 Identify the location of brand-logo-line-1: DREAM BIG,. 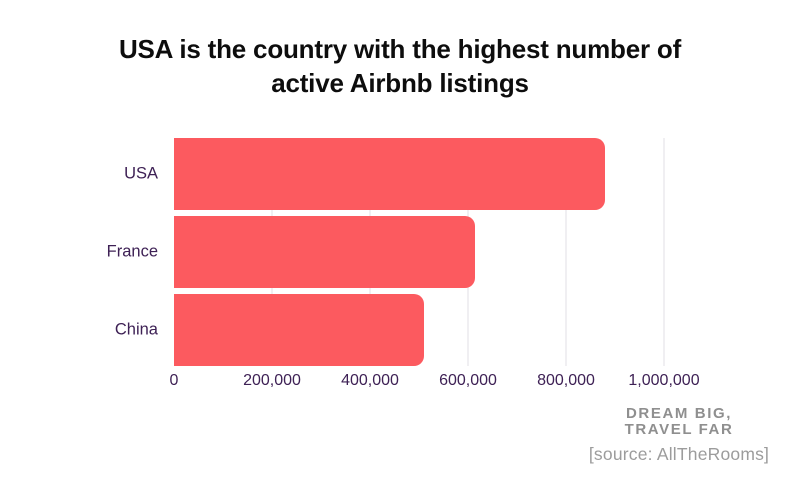
(679, 413).